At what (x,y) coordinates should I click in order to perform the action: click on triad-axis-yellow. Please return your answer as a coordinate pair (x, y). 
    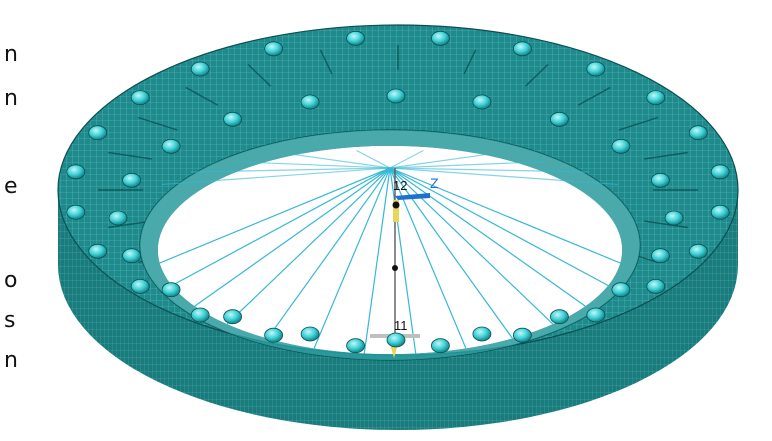
    Looking at the image, I should click on (396, 211).